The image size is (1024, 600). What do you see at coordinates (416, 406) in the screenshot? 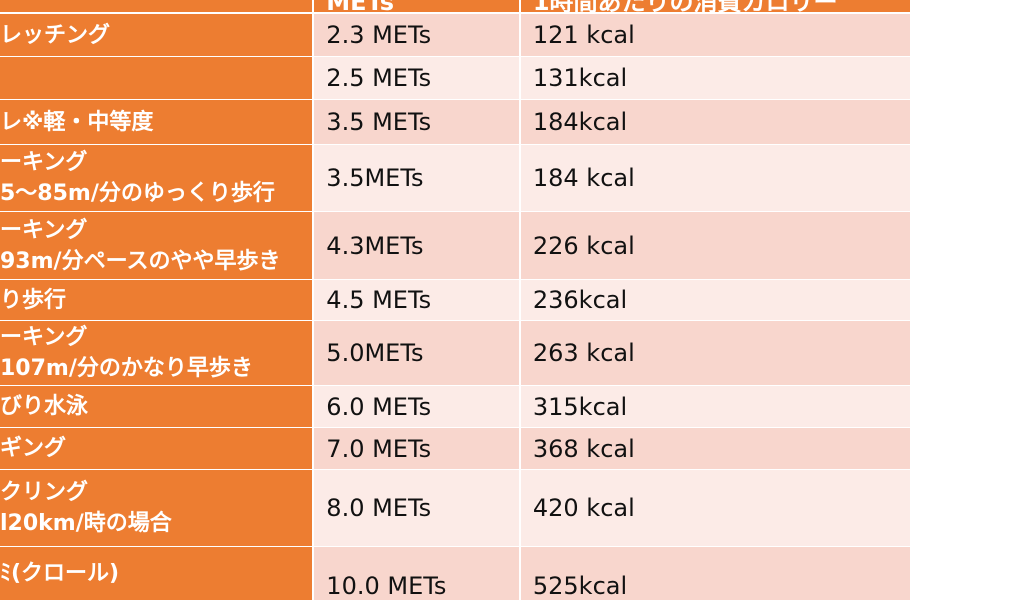
I see `mets-cell: 6.0 METs` at bounding box center [416, 406].